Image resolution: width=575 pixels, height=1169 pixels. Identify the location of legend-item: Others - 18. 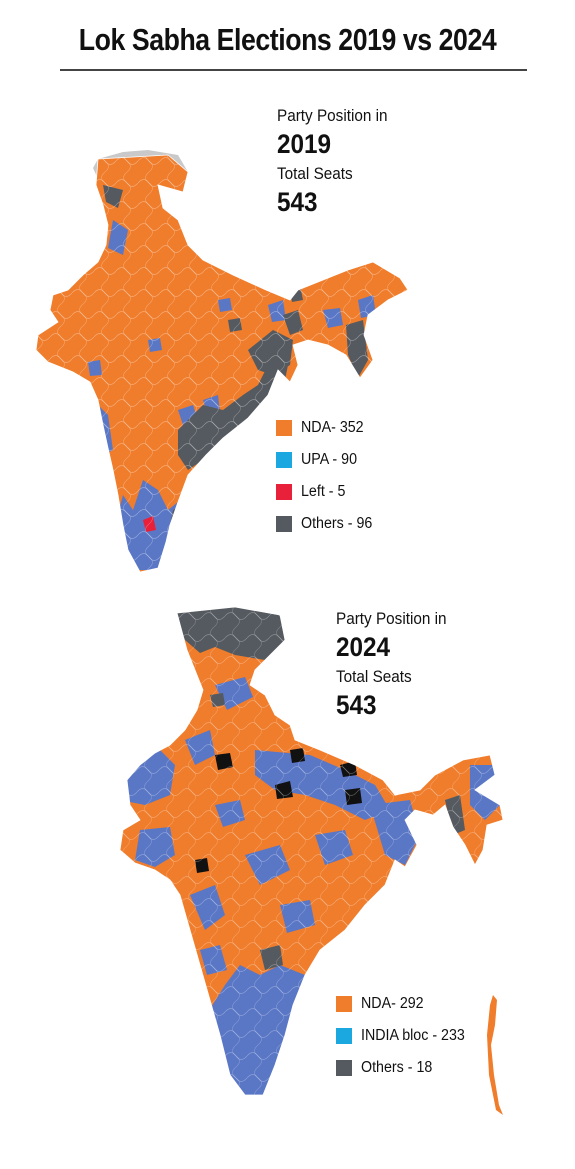
(405, 1068).